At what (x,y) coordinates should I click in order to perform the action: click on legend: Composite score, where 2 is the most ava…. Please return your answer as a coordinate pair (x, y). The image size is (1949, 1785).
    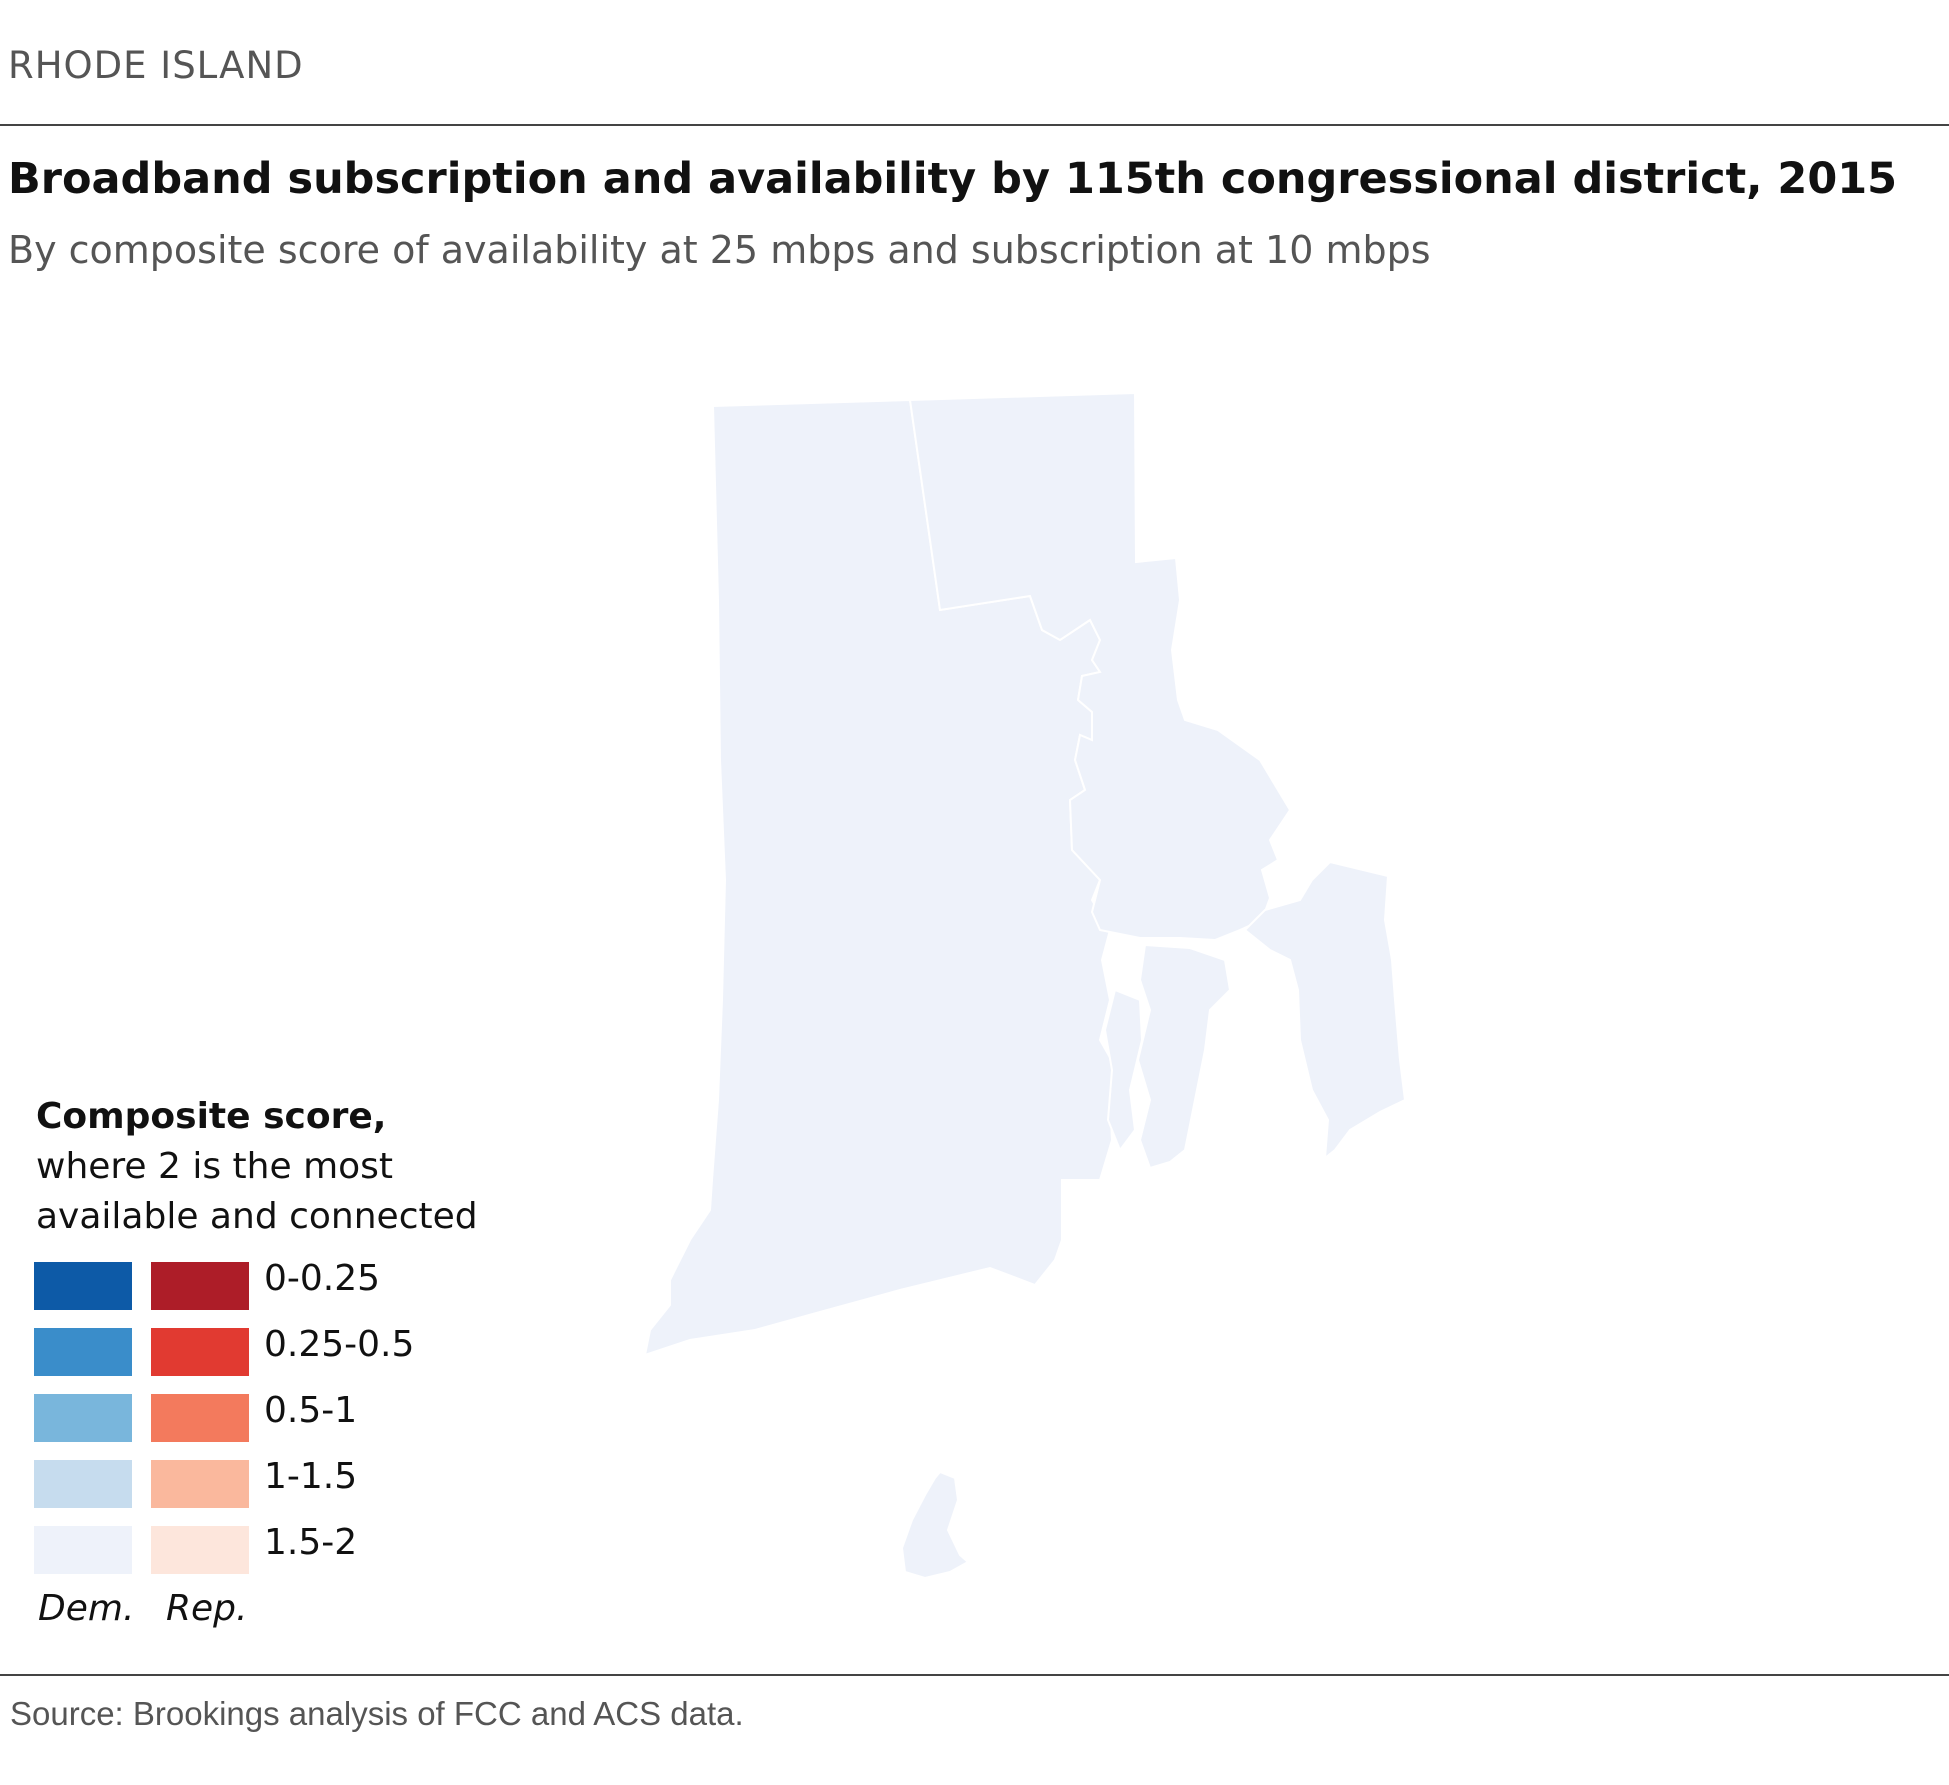
    Looking at the image, I should click on (256, 1360).